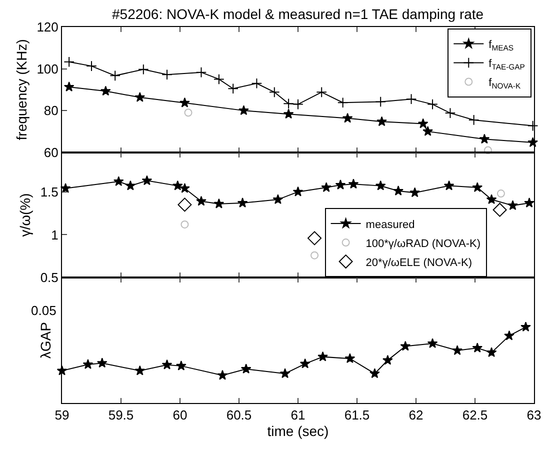 This screenshot has width=550, height=454. I want to click on y-tick-label: 1, so click(54, 234).